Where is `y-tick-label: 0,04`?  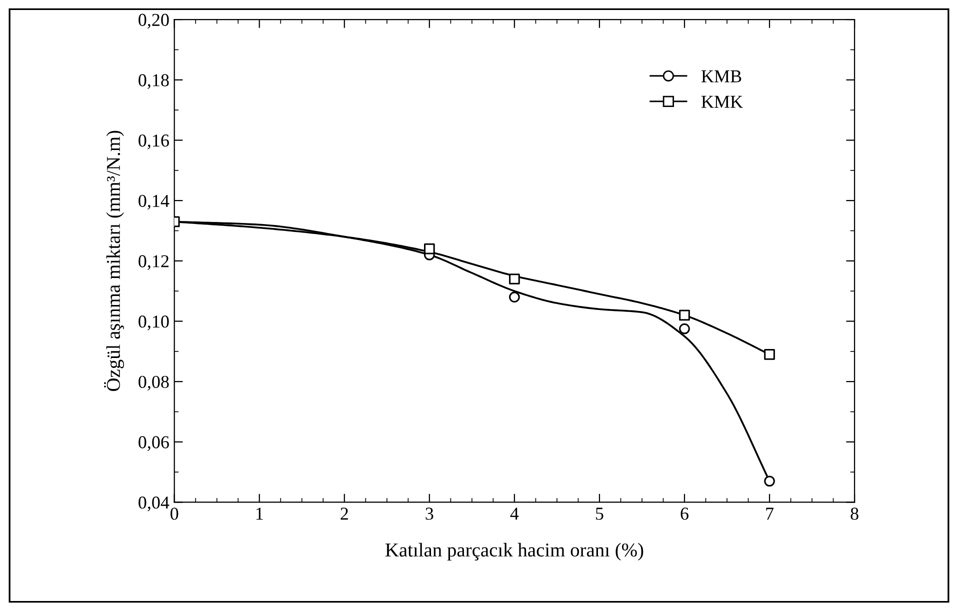
y-tick-label: 0,04 is located at coordinates (154, 504).